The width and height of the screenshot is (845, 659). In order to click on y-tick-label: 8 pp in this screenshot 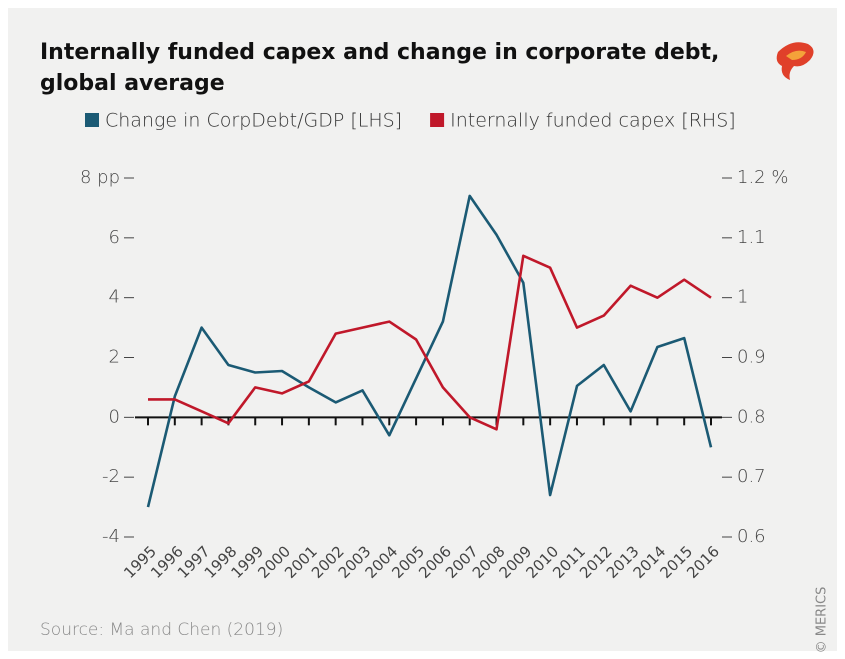, I will do `click(100, 177)`.